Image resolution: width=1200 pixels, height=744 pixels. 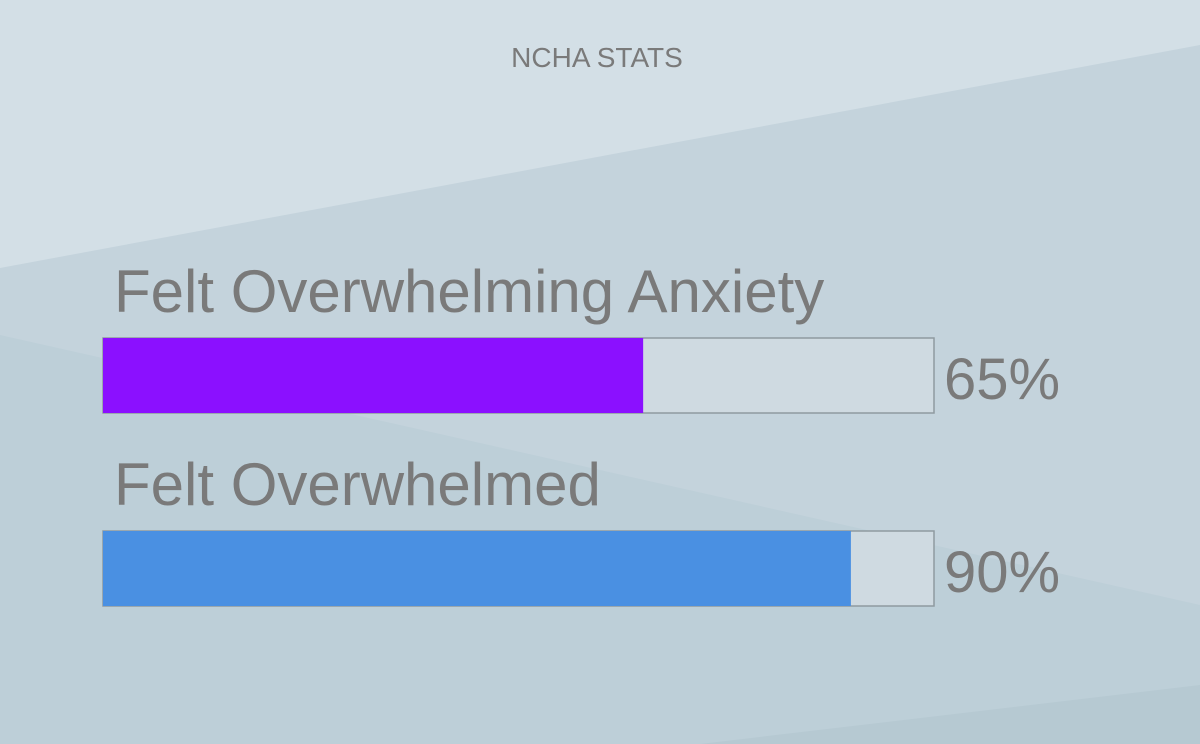 What do you see at coordinates (469, 291) in the screenshot?
I see `bar-label: Felt Overwhelming Anxiety` at bounding box center [469, 291].